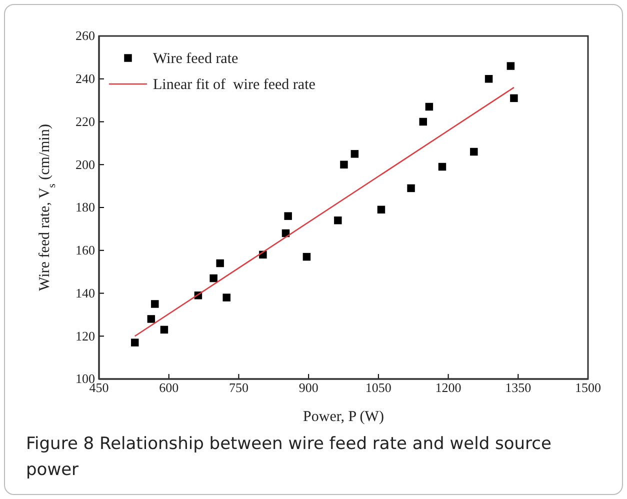 The width and height of the screenshot is (627, 499). Describe the element at coordinates (289, 457) in the screenshot. I see `caption: Figure 8 Relationship between wire feed rate and weld source power` at that location.